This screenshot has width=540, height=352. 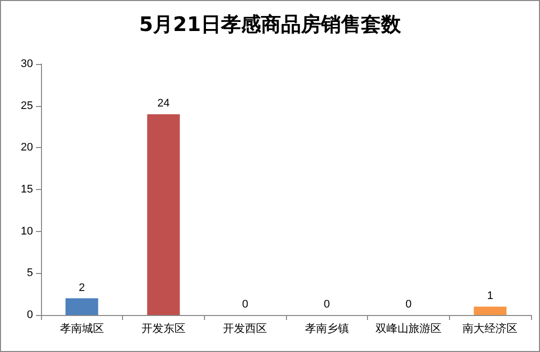 What do you see at coordinates (81, 288) in the screenshot?
I see `data-label: 2` at bounding box center [81, 288].